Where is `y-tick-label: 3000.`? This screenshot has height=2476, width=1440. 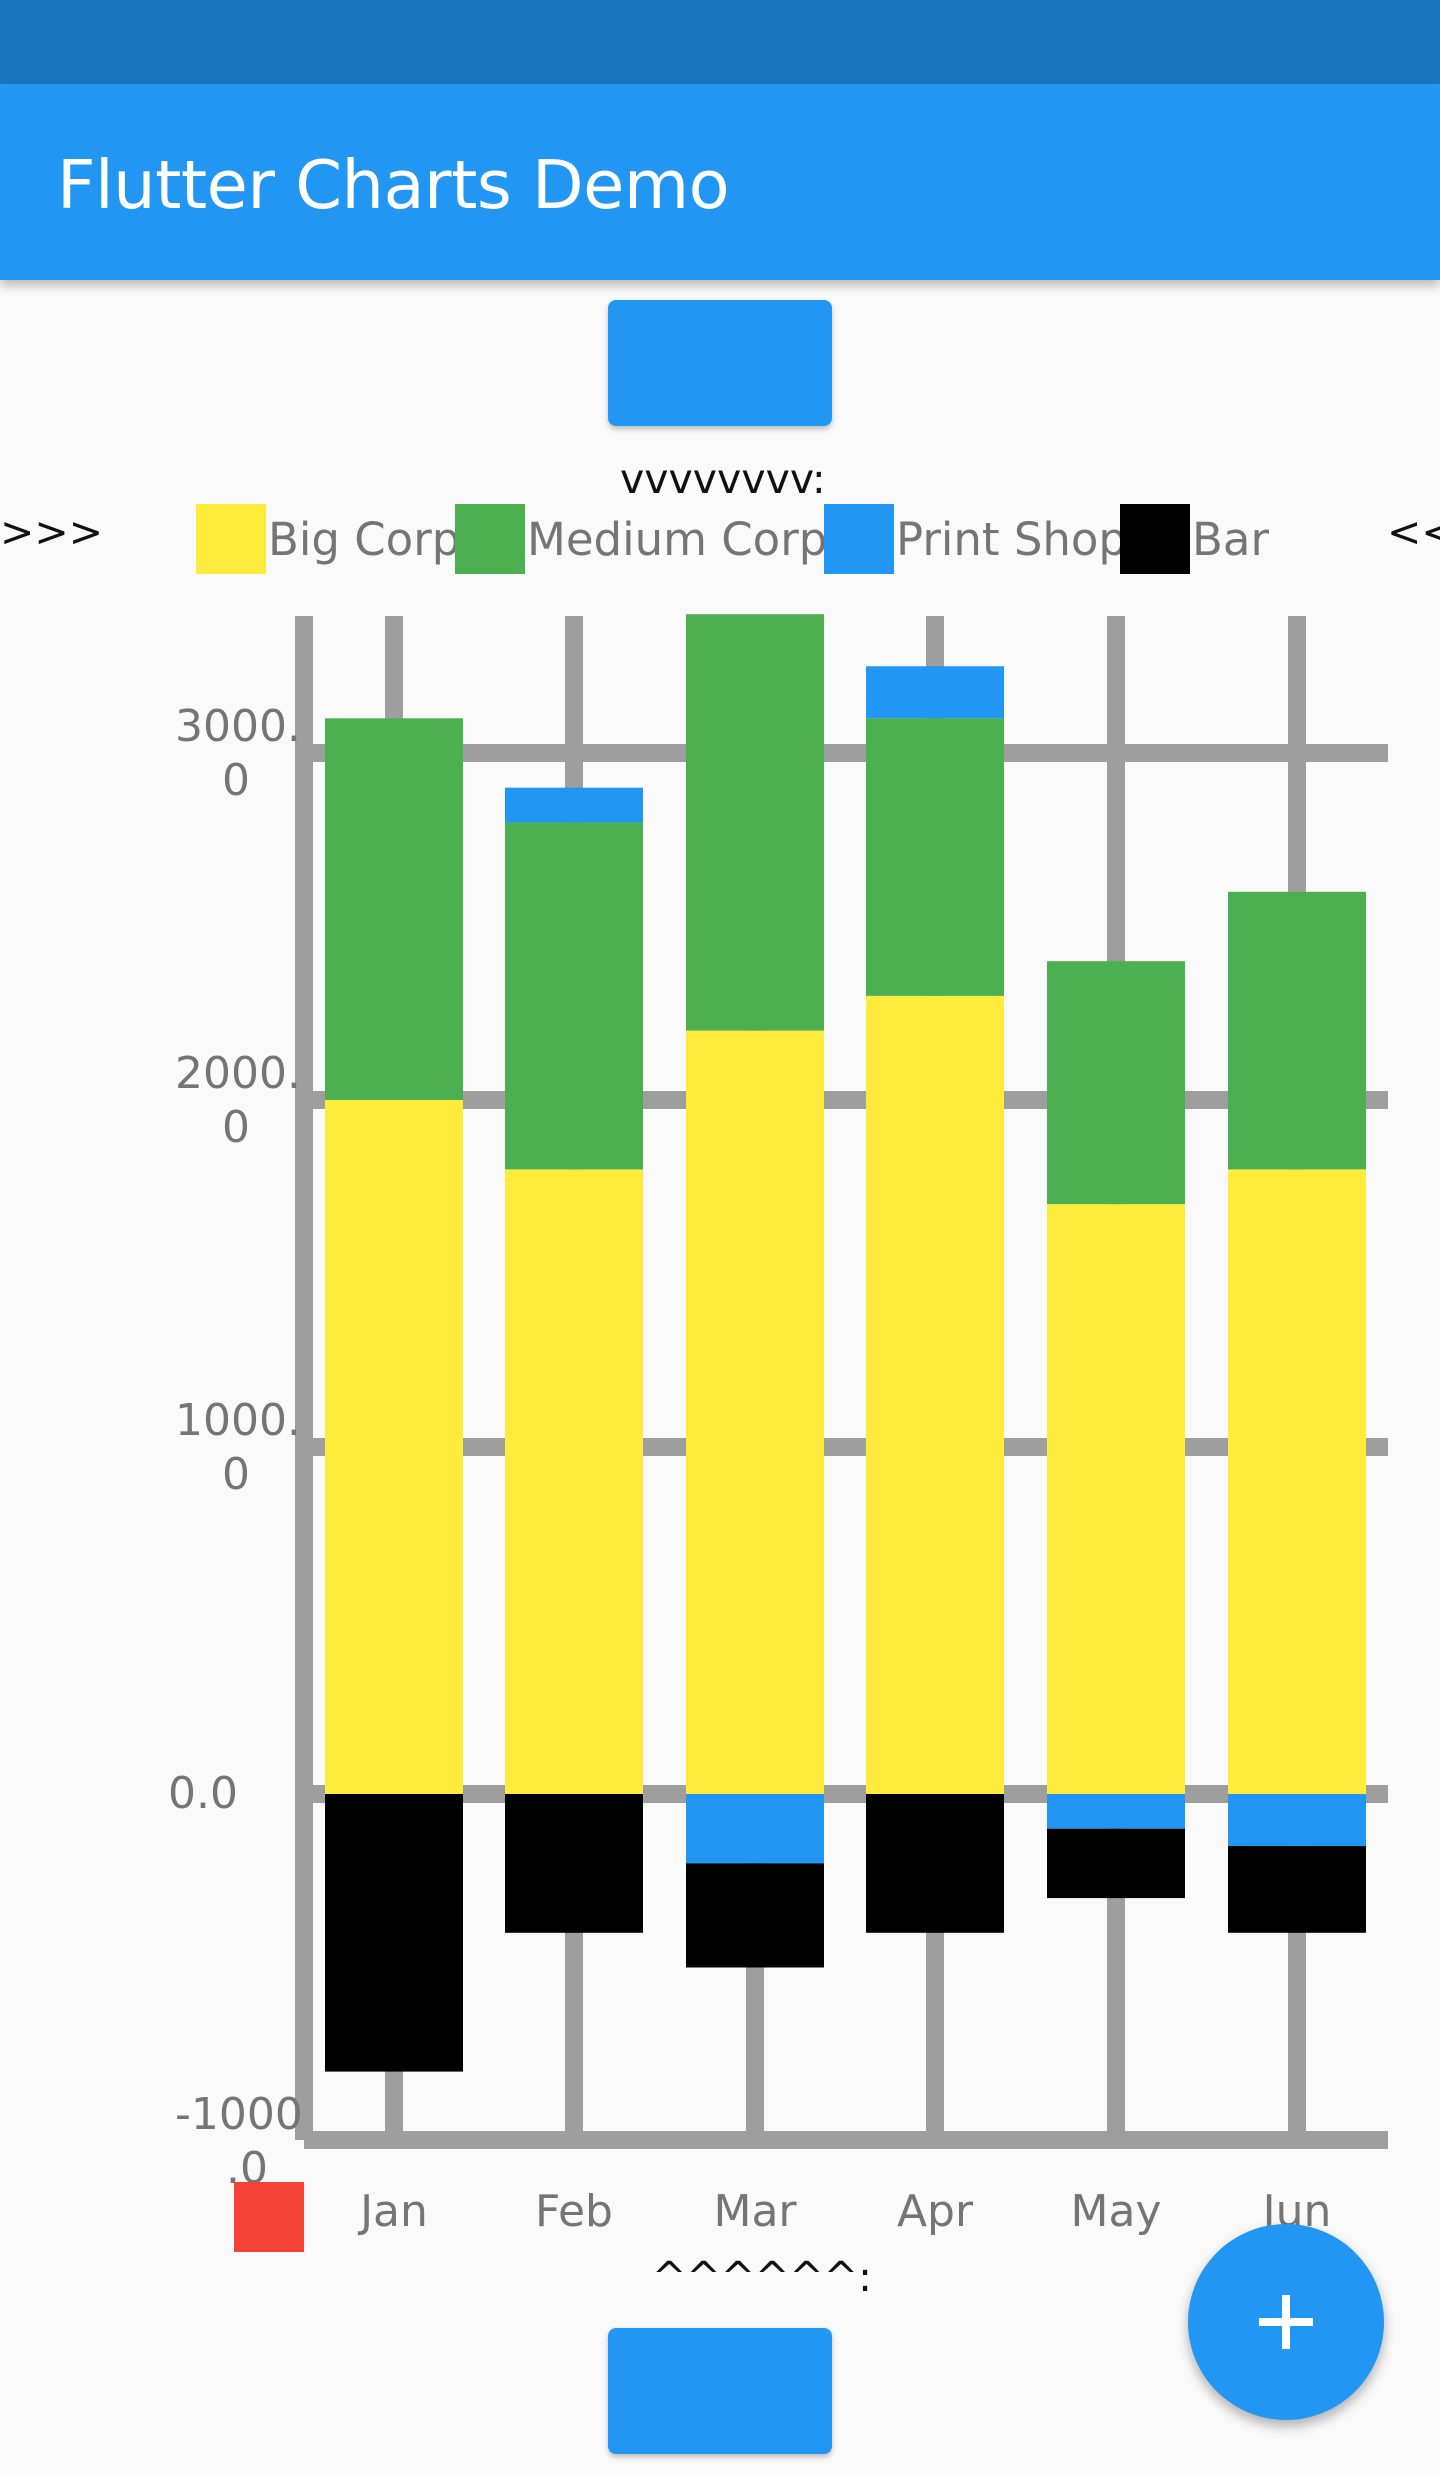
y-tick-label: 3000. is located at coordinates (238, 726).